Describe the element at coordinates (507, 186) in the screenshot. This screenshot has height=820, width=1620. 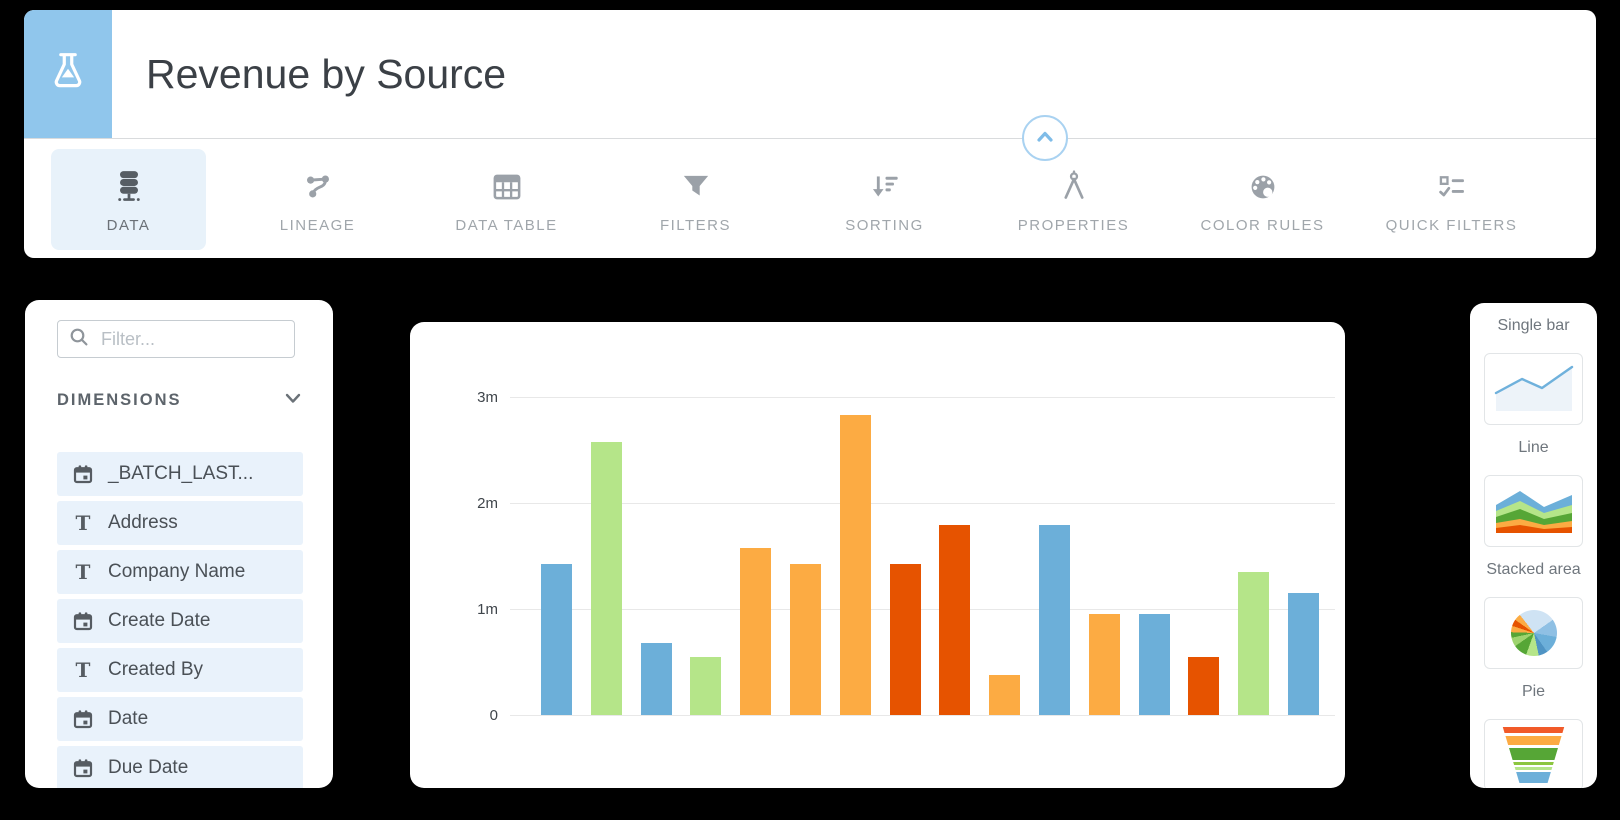
I see `data-table-icon` at that location.